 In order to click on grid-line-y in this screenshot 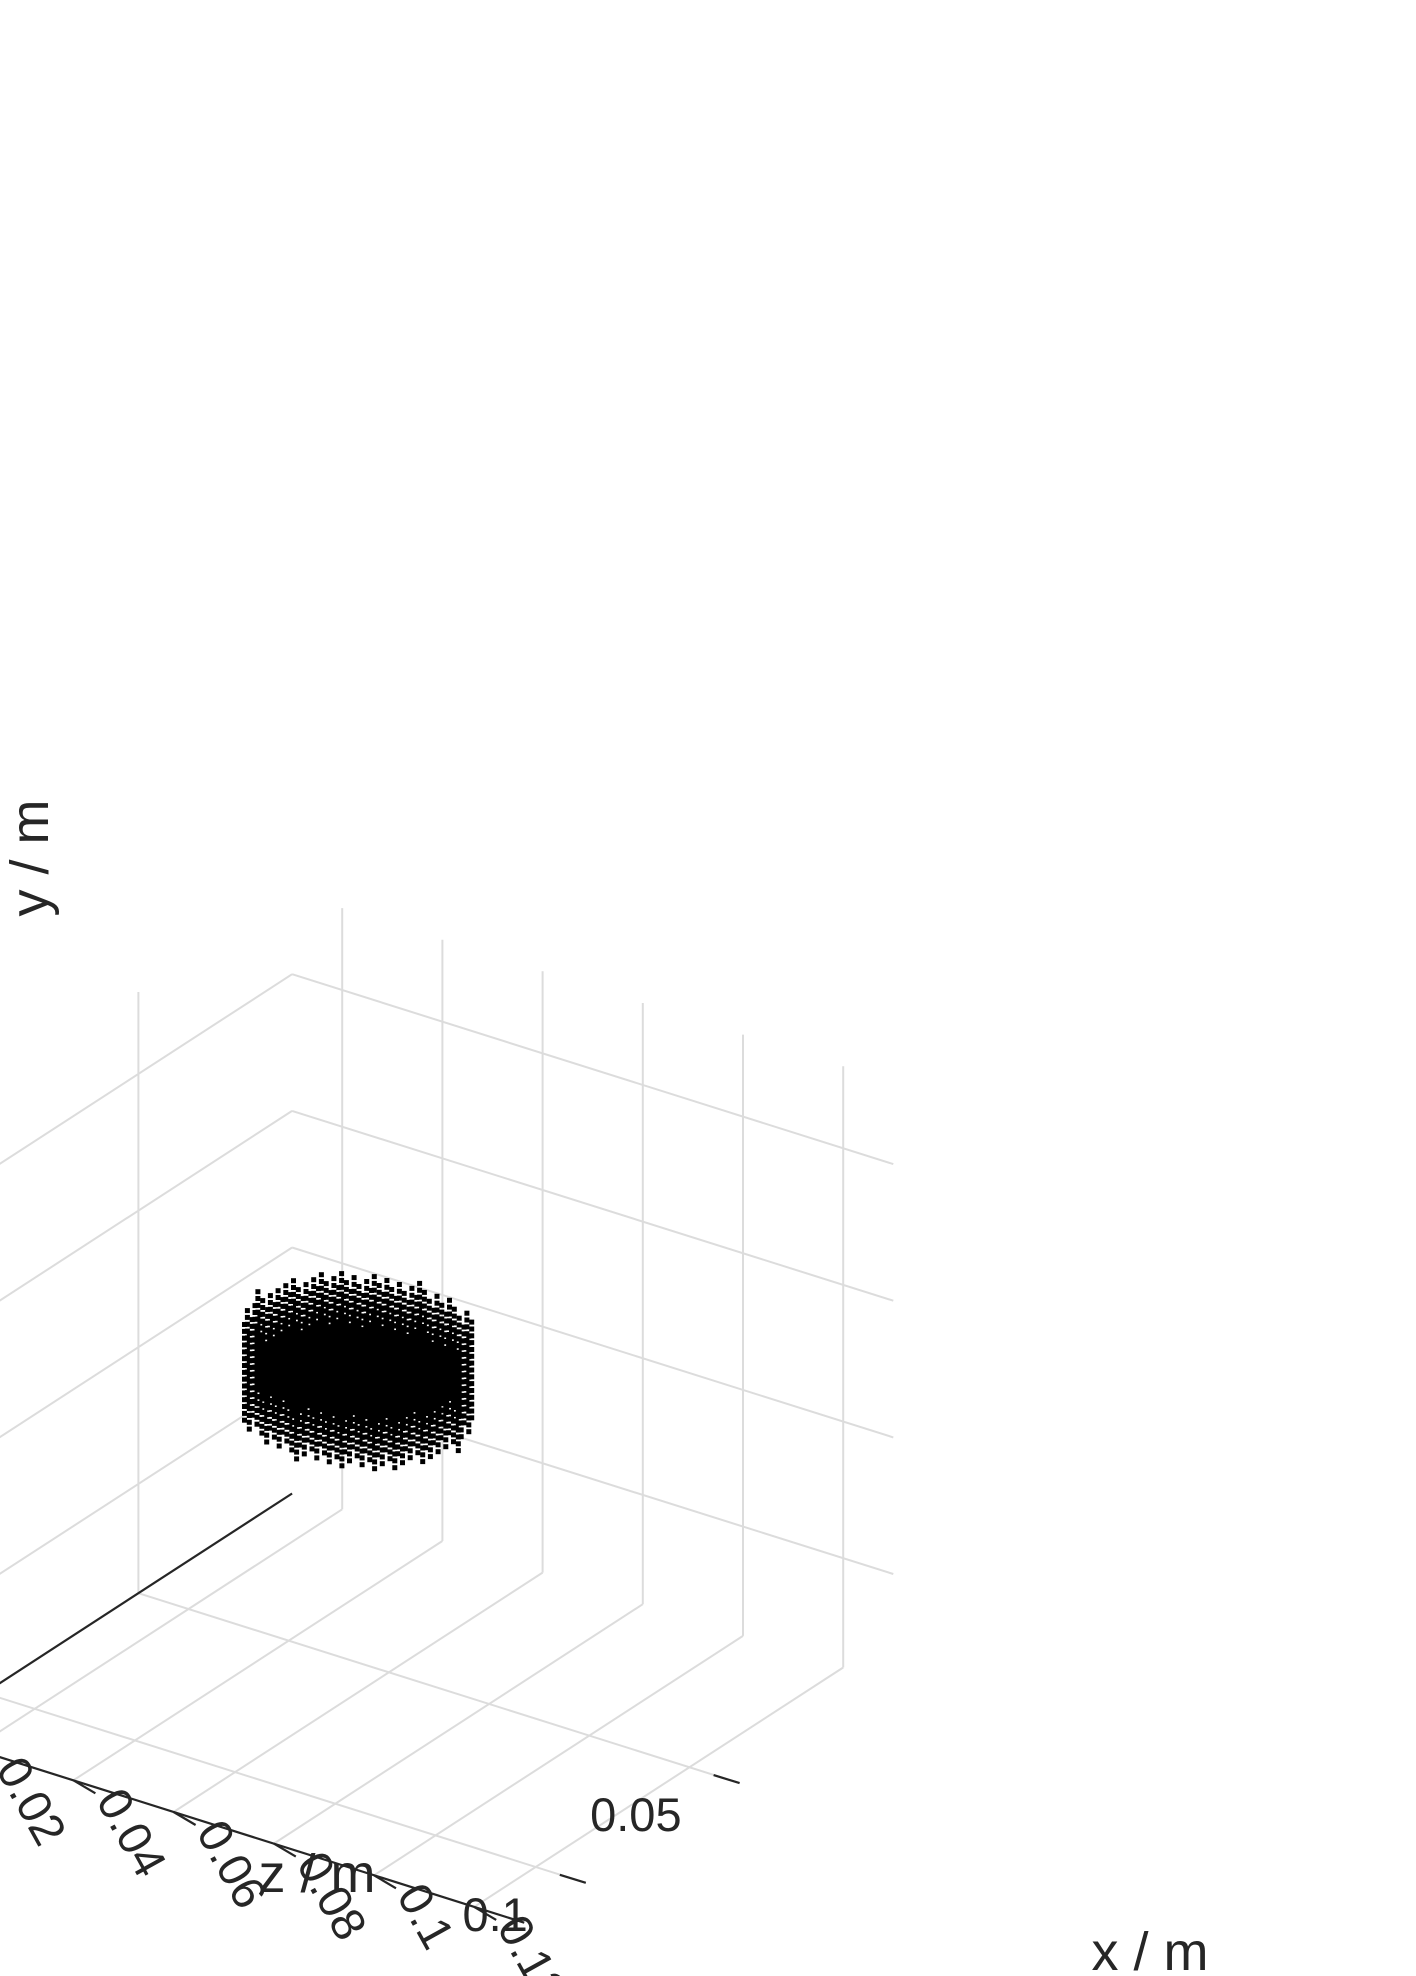, I will do `click(146, 1206)`.